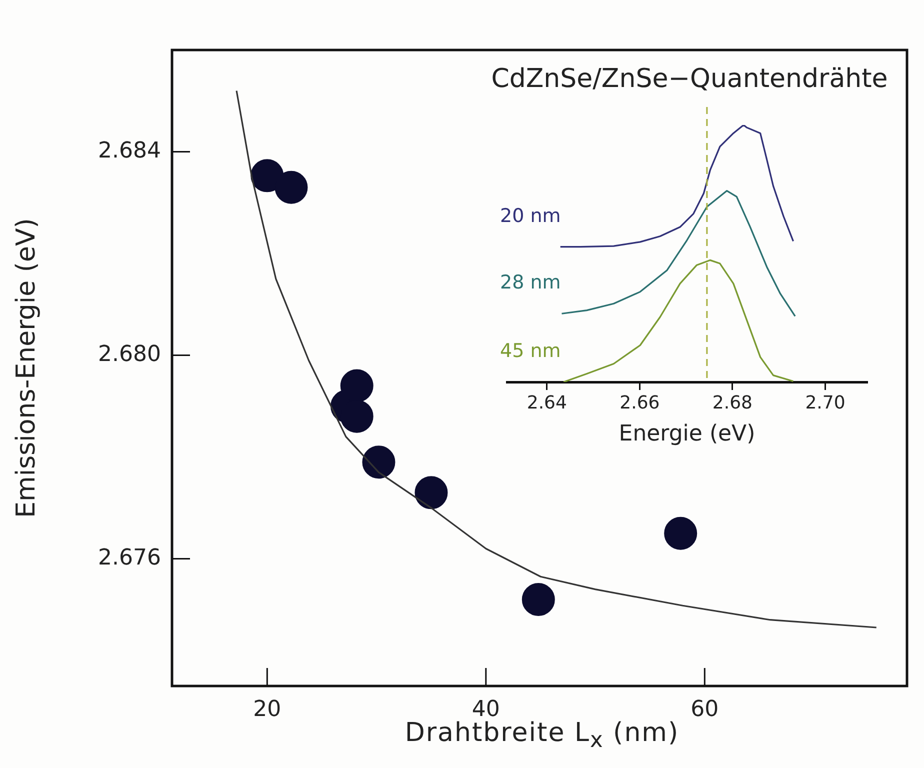 This screenshot has width=924, height=768. I want to click on series-label: 28 nm, so click(530, 283).